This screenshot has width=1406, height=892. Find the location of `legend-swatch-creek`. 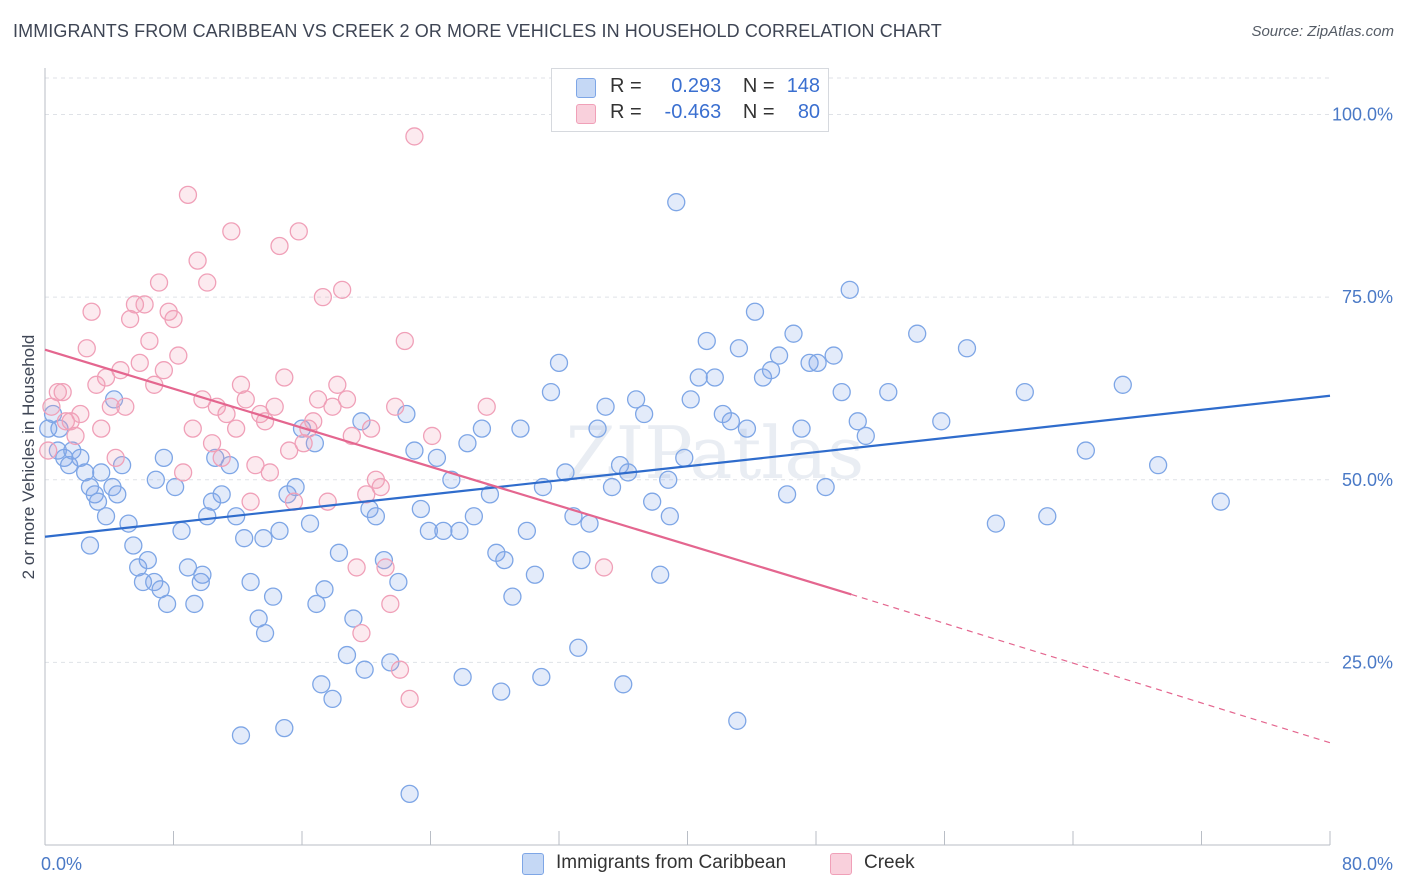

legend-swatch-creek is located at coordinates (586, 114).